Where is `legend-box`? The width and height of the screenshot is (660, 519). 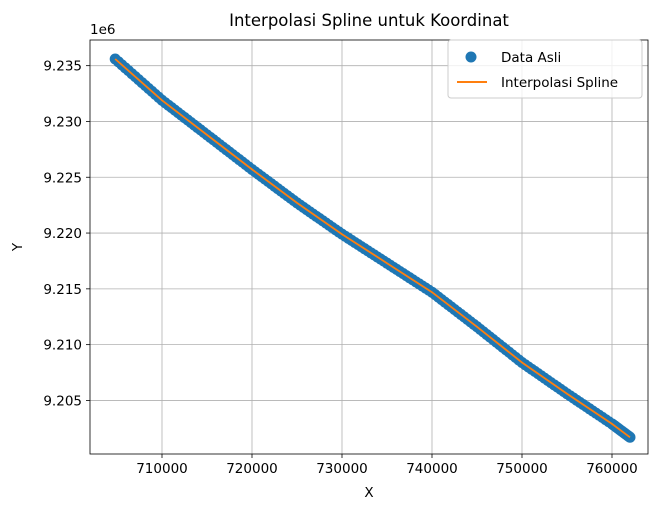
legend-box is located at coordinates (545, 69).